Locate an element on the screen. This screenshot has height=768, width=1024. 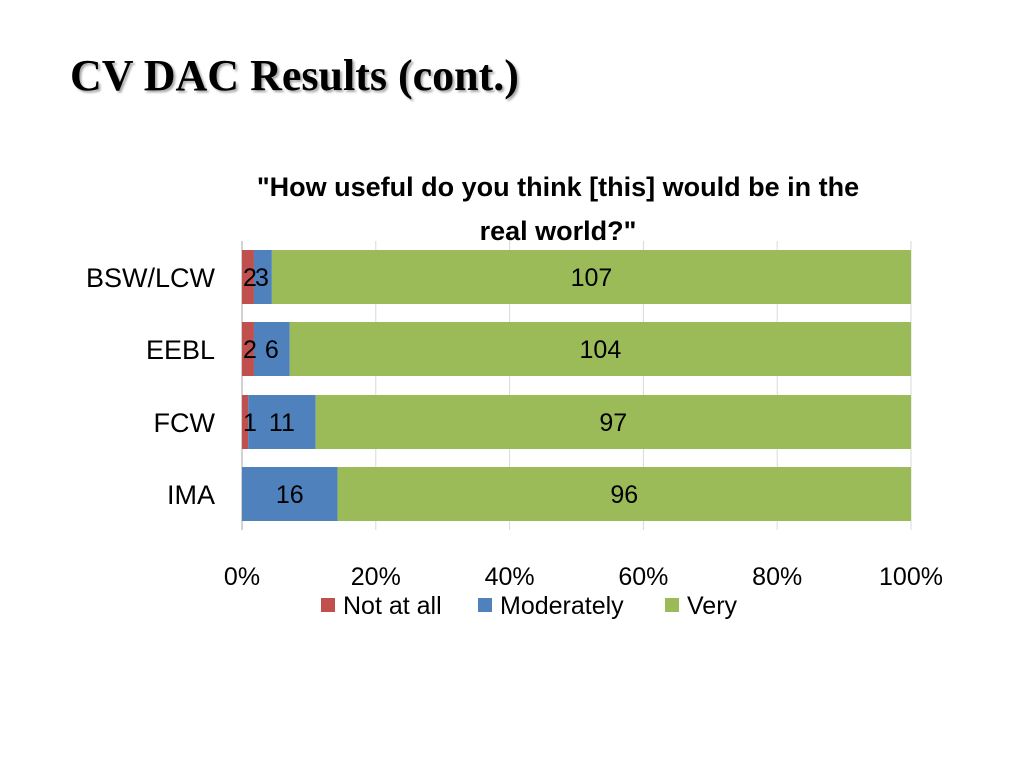
data-label-eebl-very: 104 is located at coordinates (601, 350).